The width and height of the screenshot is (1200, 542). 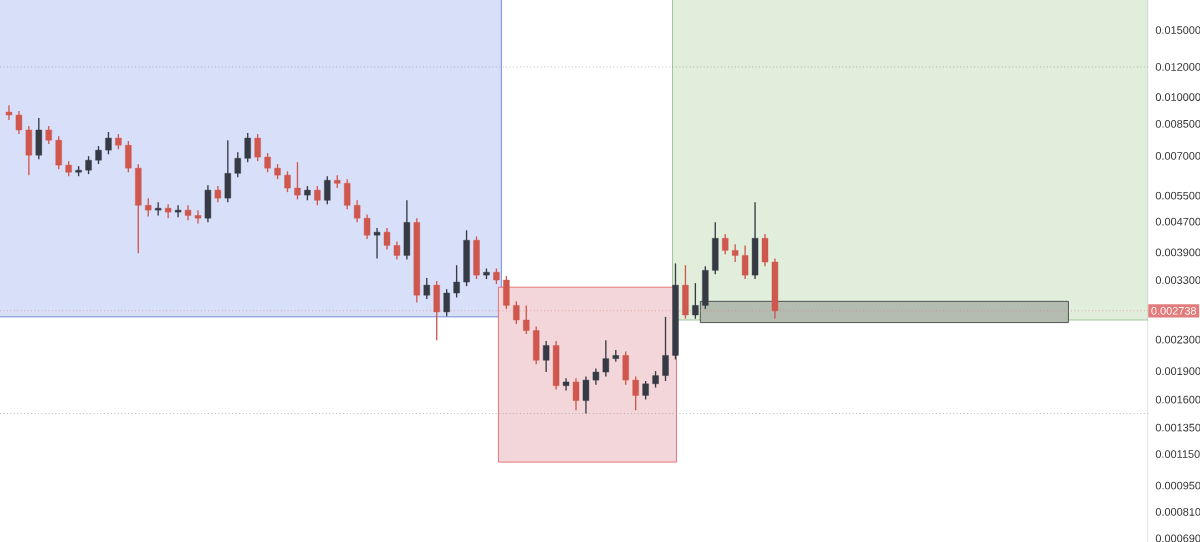 What do you see at coordinates (1177, 195) in the screenshot?
I see `y-tick-label: 0.005500` at bounding box center [1177, 195].